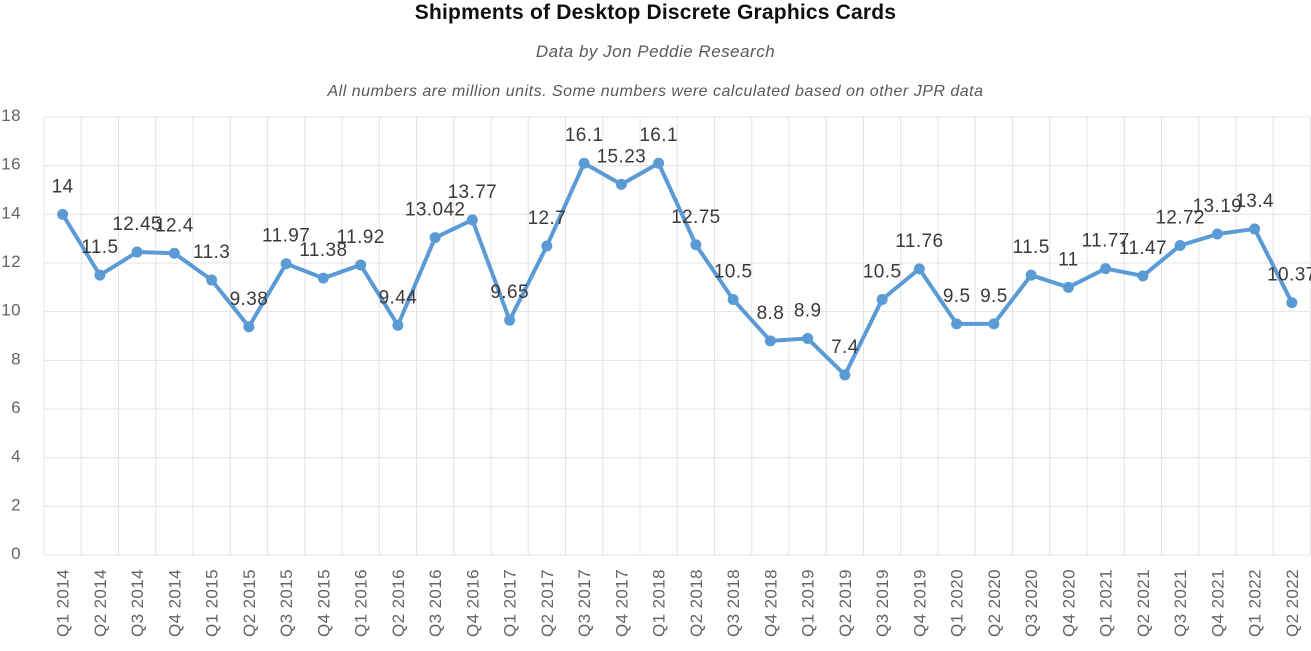 The width and height of the screenshot is (1311, 651). I want to click on data-point-label: 11, so click(1068, 259).